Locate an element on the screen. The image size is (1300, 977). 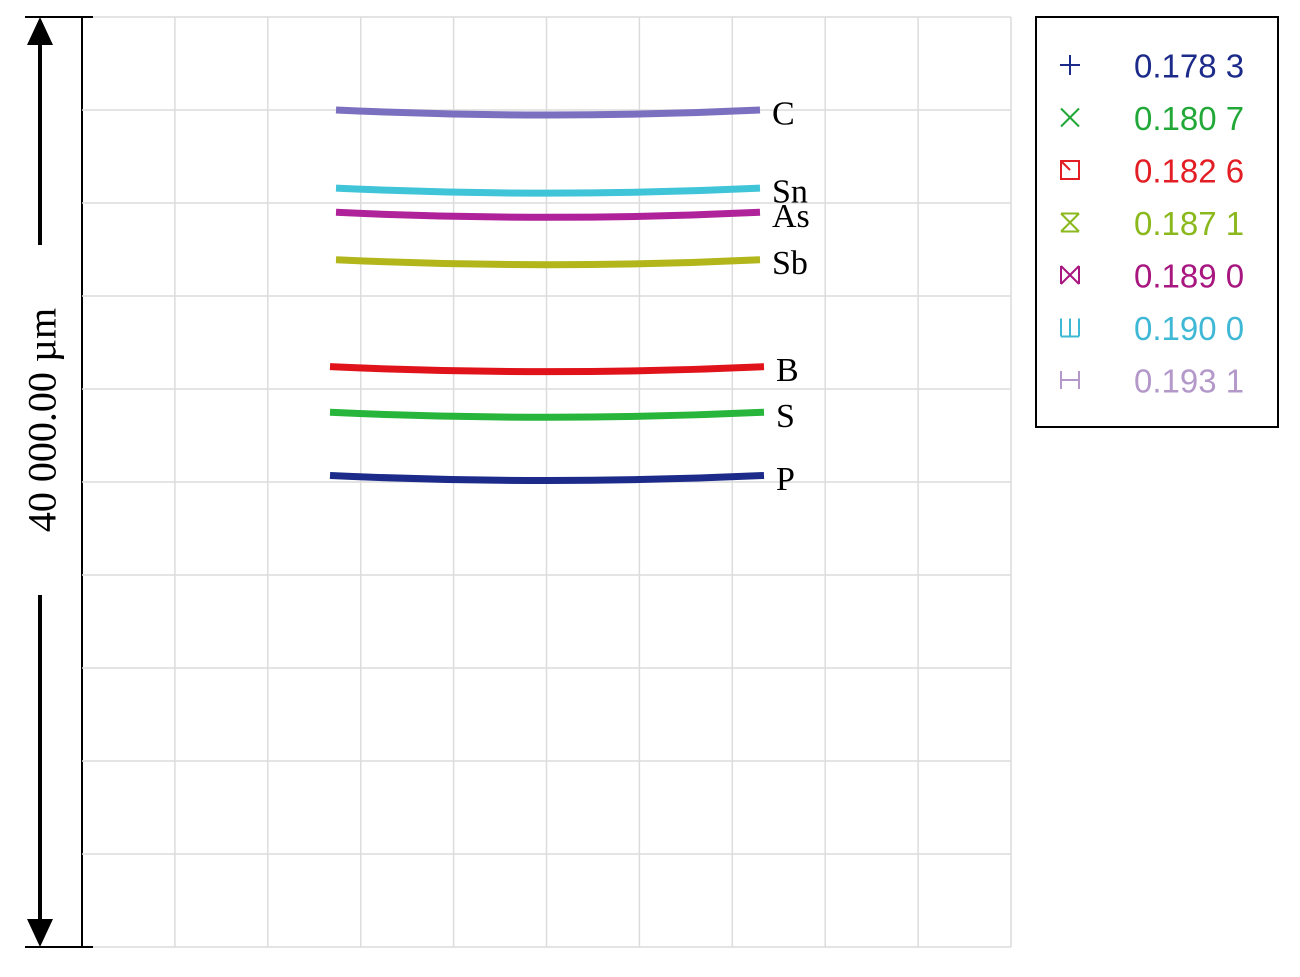
legend-box is located at coordinates (1157, 222).